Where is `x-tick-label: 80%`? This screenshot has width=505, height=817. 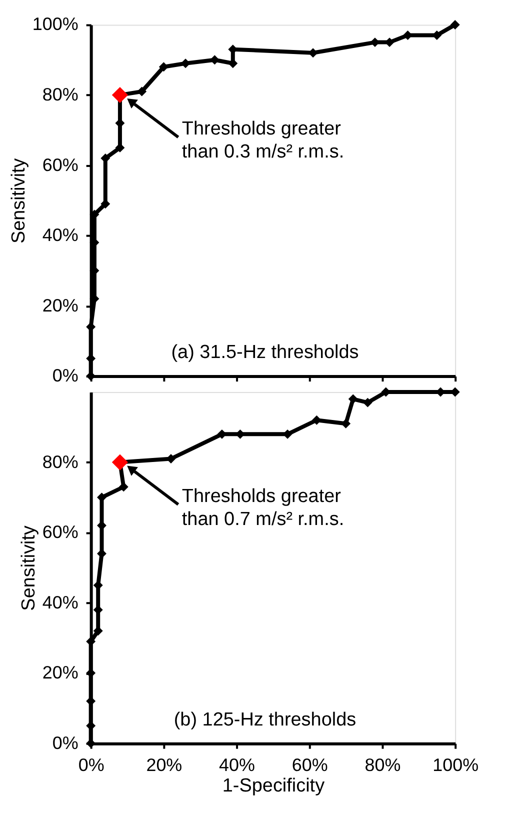 x-tick-label: 80% is located at coordinates (382, 764).